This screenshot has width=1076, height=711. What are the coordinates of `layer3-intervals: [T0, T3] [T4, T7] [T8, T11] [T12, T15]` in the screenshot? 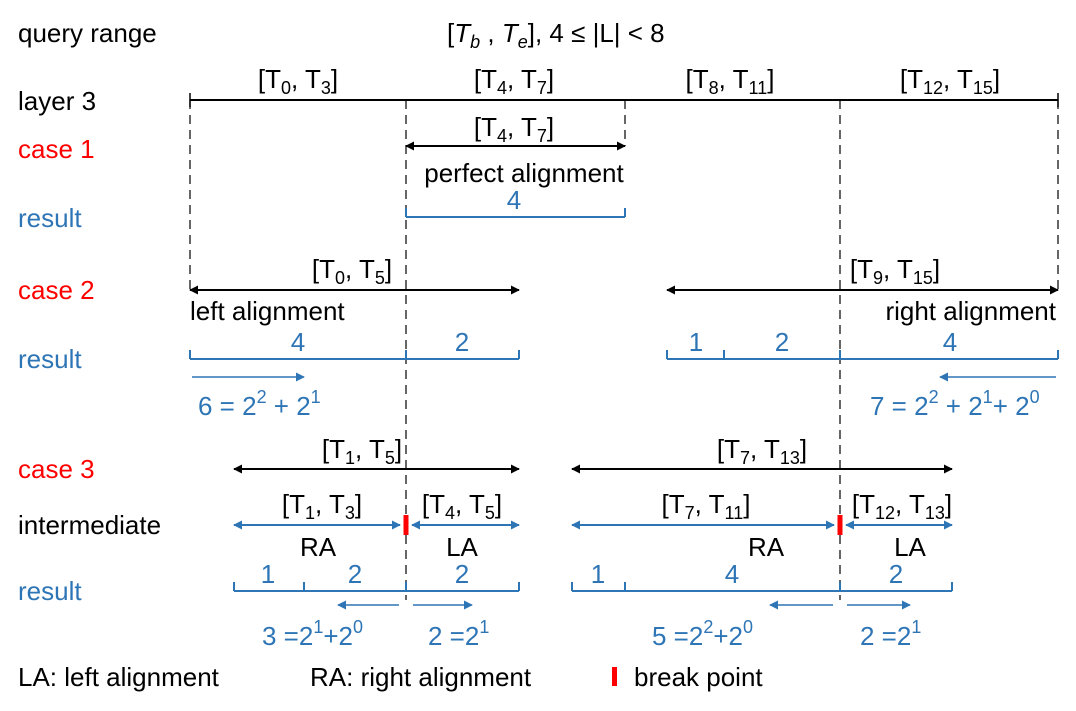 It's located at (629, 81).